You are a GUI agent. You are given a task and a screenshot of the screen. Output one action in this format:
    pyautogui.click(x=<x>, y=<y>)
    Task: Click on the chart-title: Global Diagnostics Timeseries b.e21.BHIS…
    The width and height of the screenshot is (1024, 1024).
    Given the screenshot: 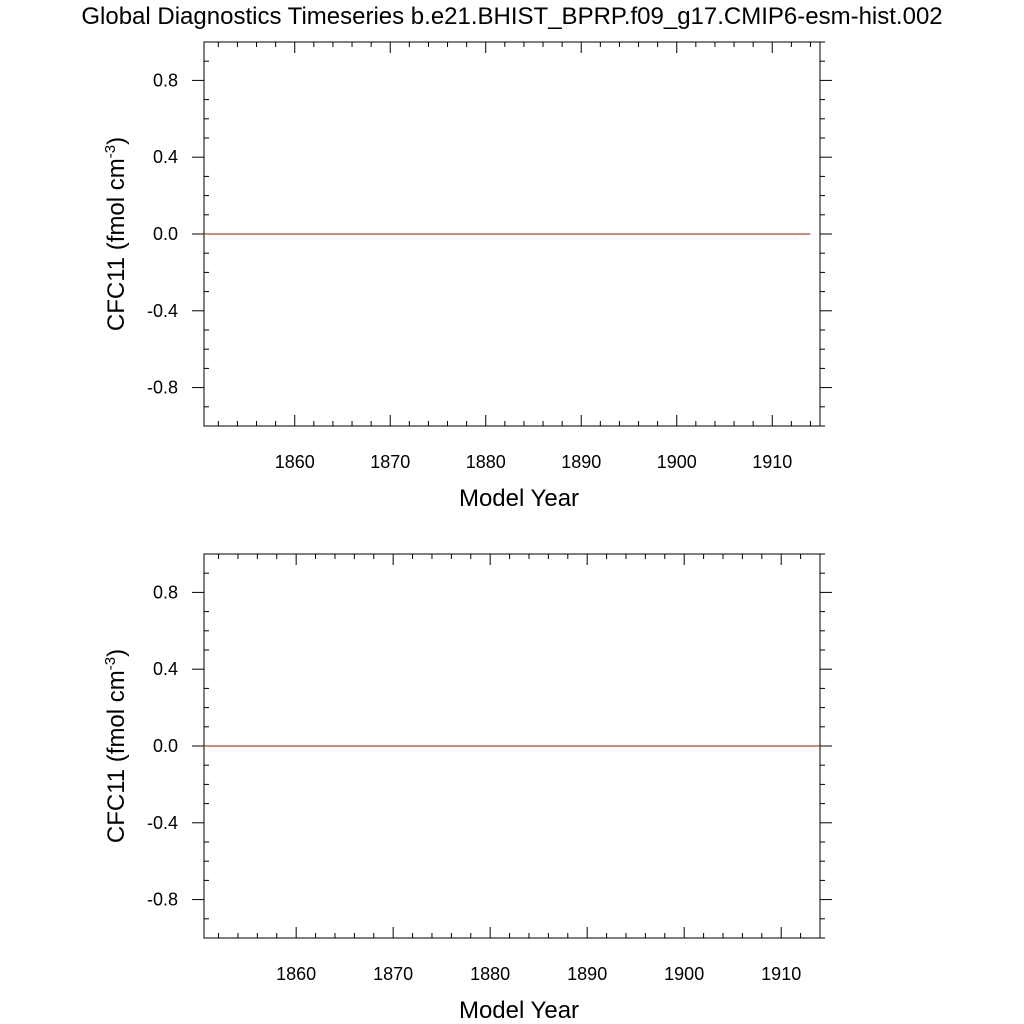 What is the action you would take?
    pyautogui.click(x=511, y=16)
    